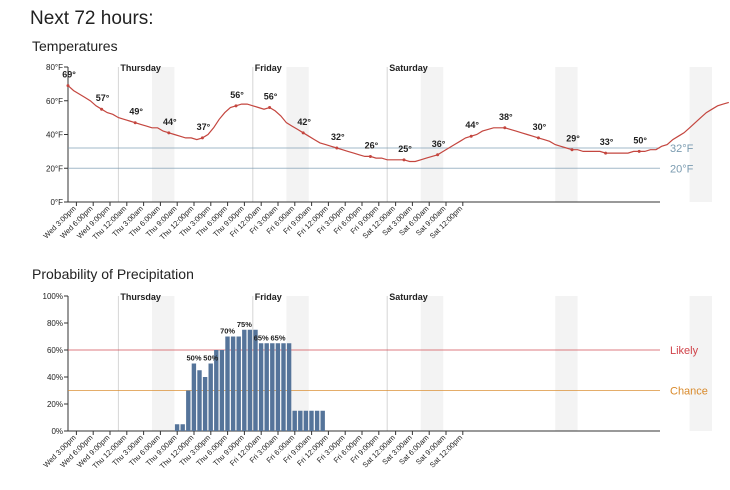 The width and height of the screenshot is (730, 490). What do you see at coordinates (304, 122) in the screenshot?
I see `temperature-data-label: 42°` at bounding box center [304, 122].